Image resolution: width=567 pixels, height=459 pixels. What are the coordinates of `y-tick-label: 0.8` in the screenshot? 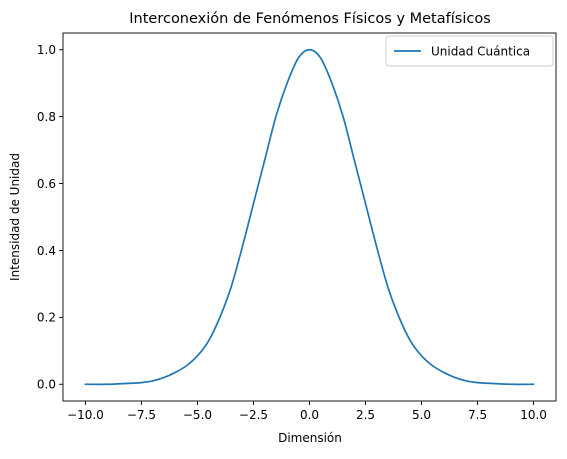 It's located at (46, 117).